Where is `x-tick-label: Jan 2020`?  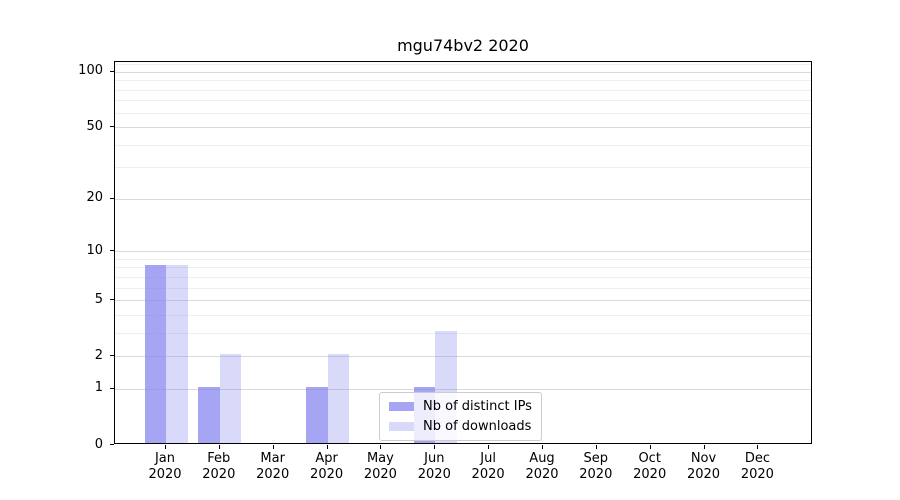 x-tick-label: Jan 2020 is located at coordinates (165, 467).